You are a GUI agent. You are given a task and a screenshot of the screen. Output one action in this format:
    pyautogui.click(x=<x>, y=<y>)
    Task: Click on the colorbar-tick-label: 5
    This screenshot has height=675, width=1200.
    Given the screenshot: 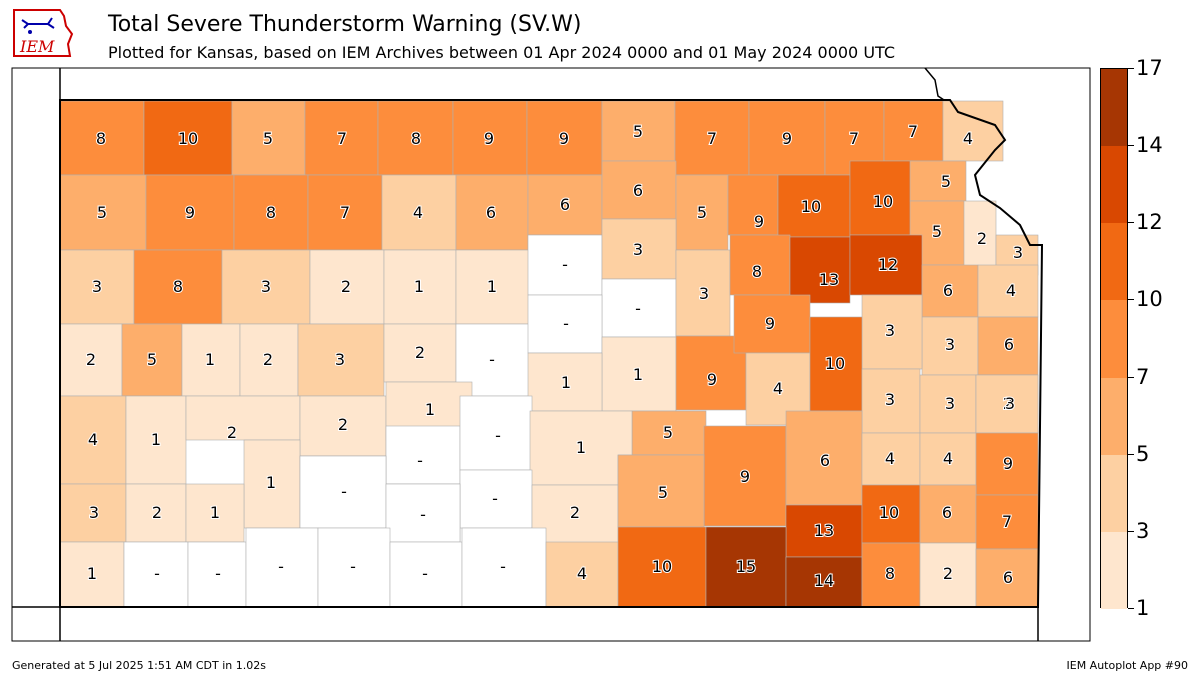 What is the action you would take?
    pyautogui.click(x=1143, y=453)
    